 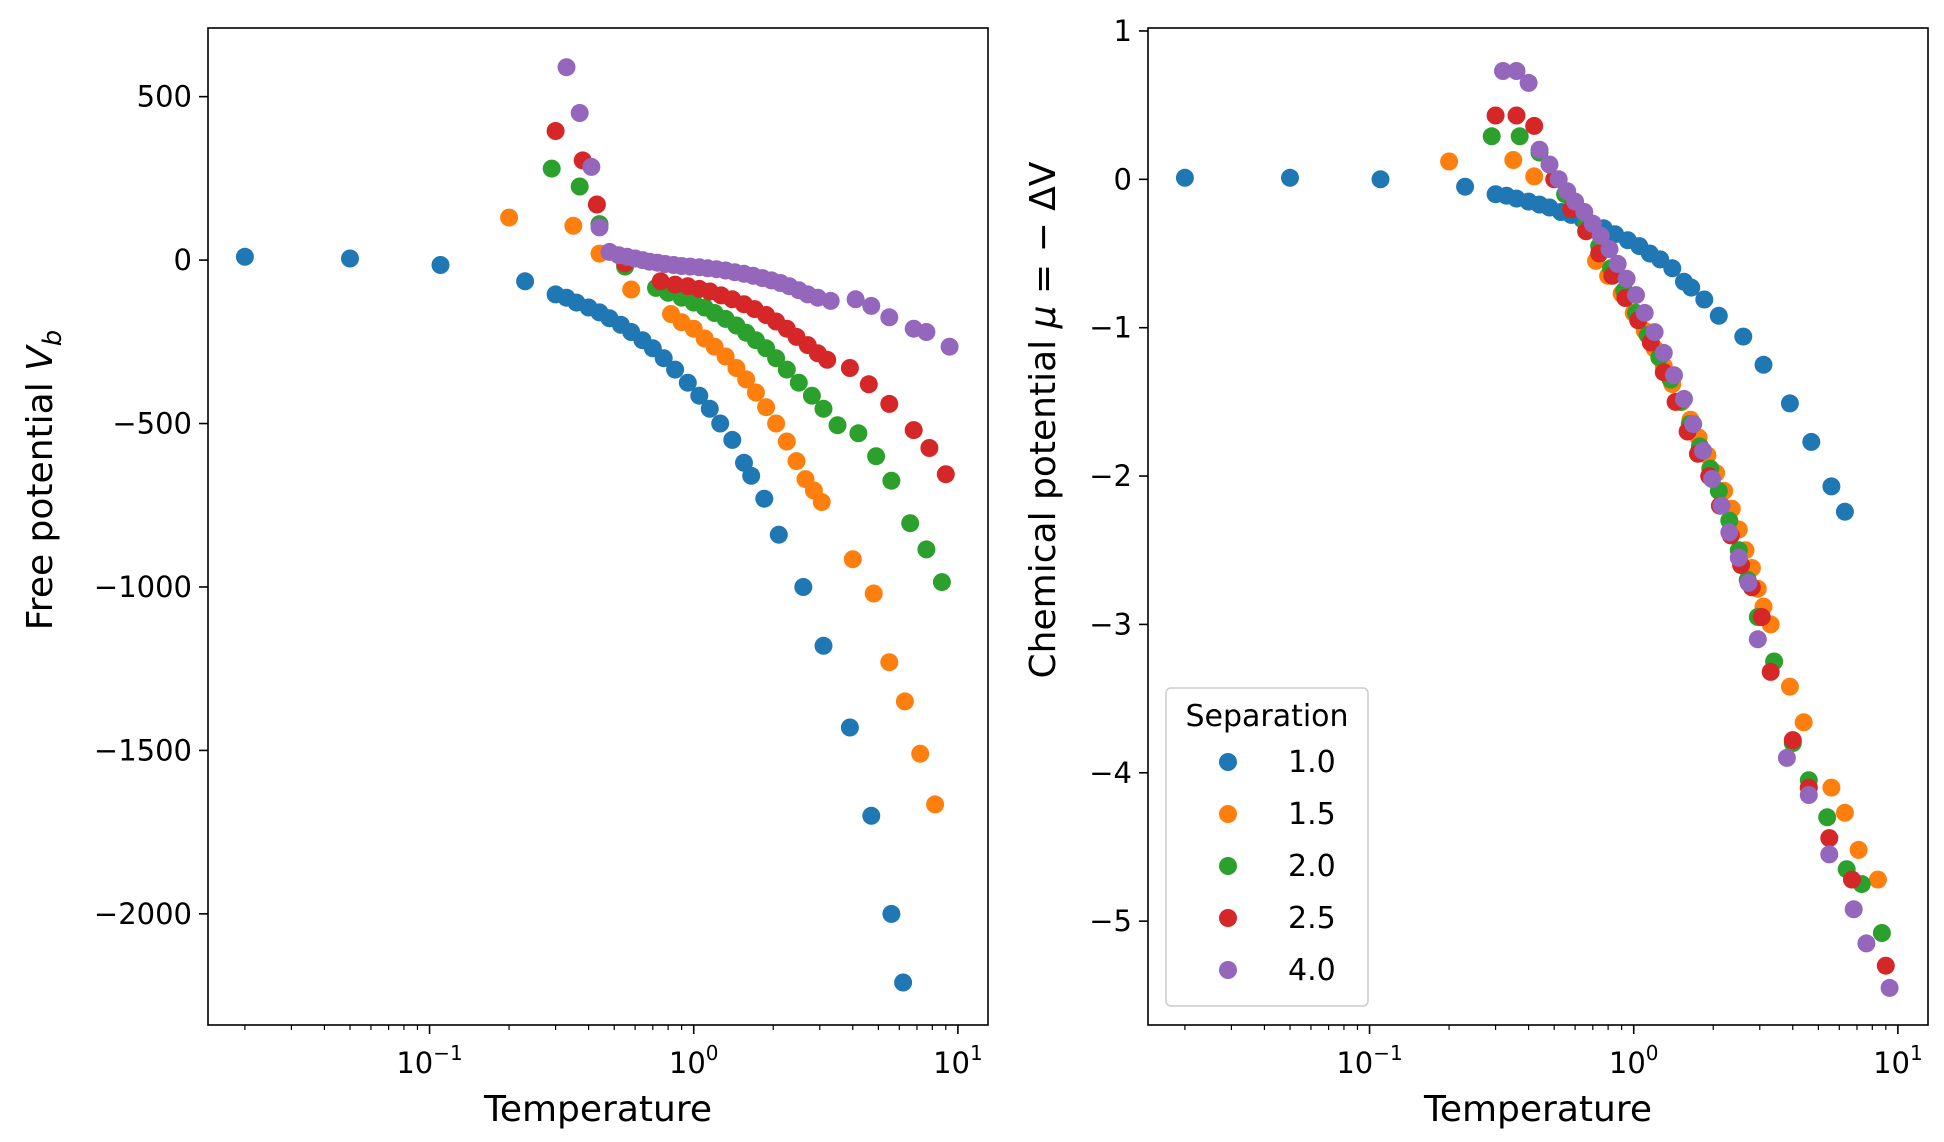 I want to click on legend-entry-label: 1.5, so click(x=1312, y=814).